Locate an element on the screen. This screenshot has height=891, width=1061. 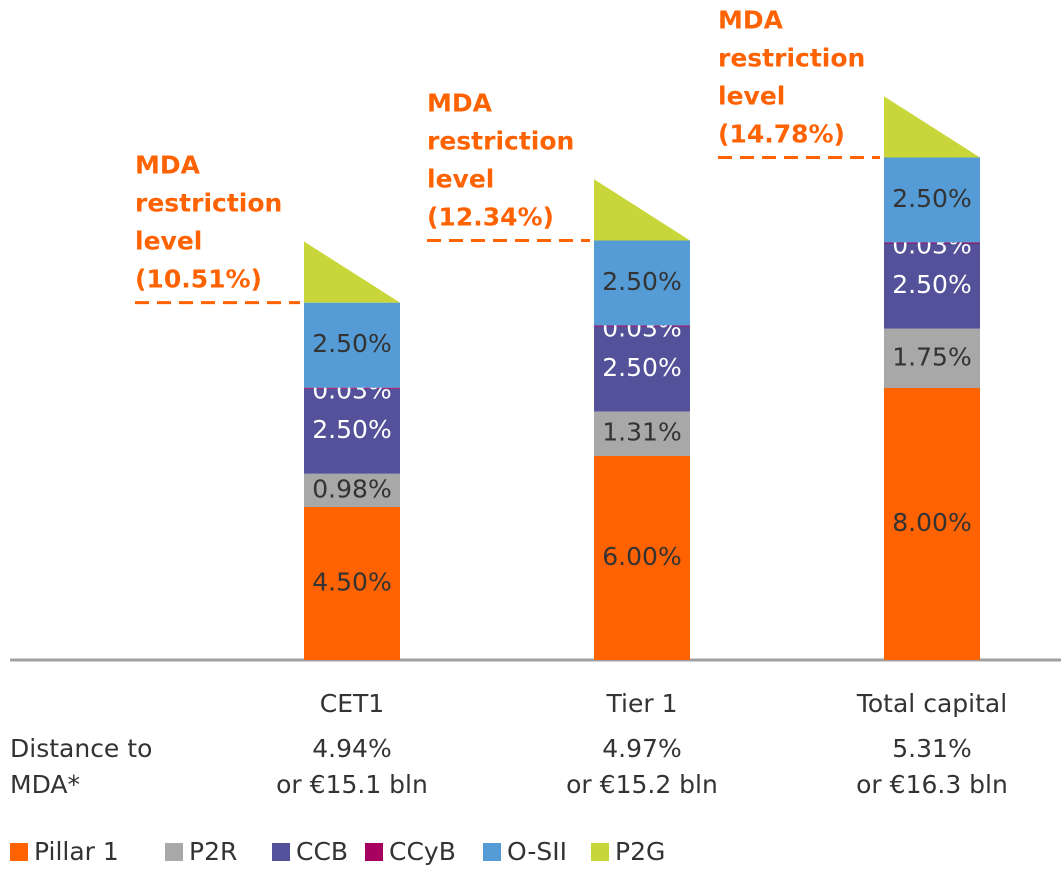
distance-value: 5.31% is located at coordinates (931, 748).